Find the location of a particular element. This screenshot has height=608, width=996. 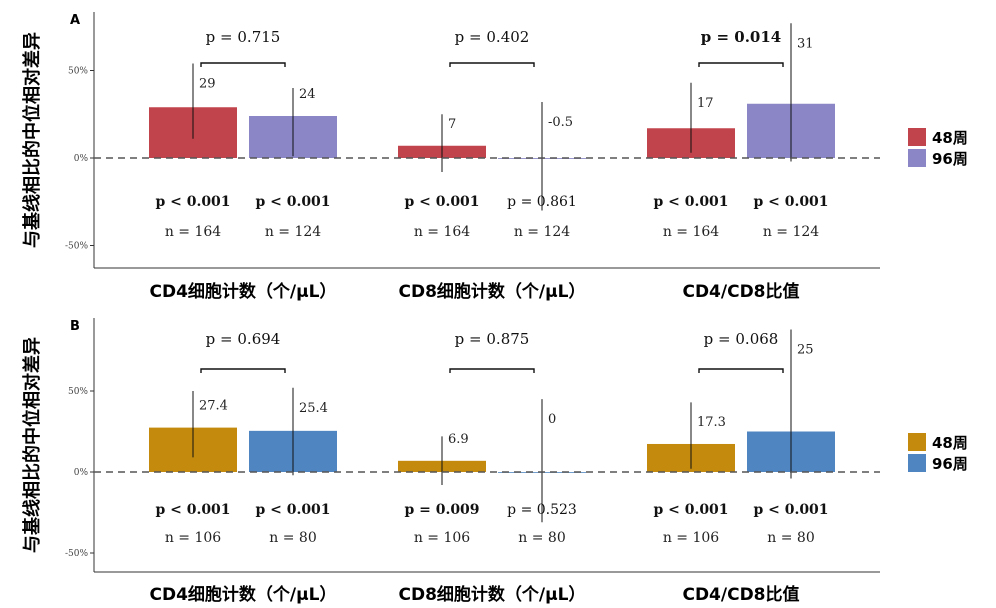

comparison-p-value: p = 0.402 is located at coordinates (492, 37).